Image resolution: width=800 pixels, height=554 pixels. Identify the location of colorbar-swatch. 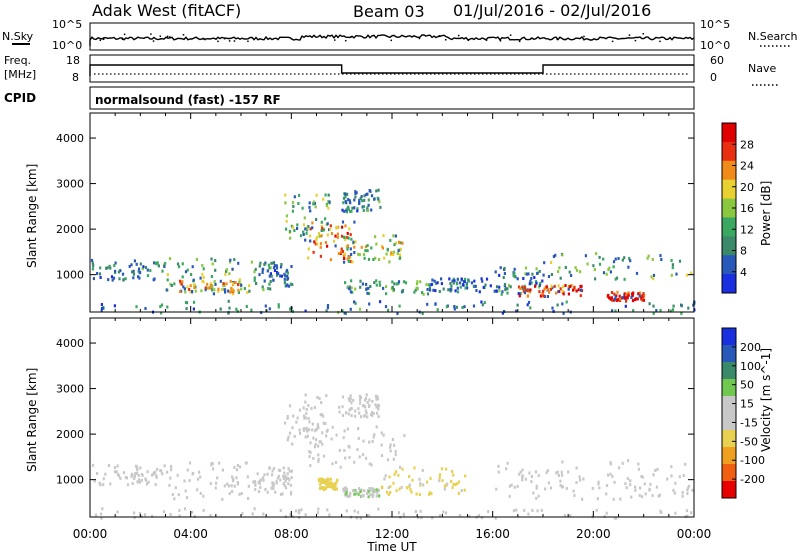
(729, 170).